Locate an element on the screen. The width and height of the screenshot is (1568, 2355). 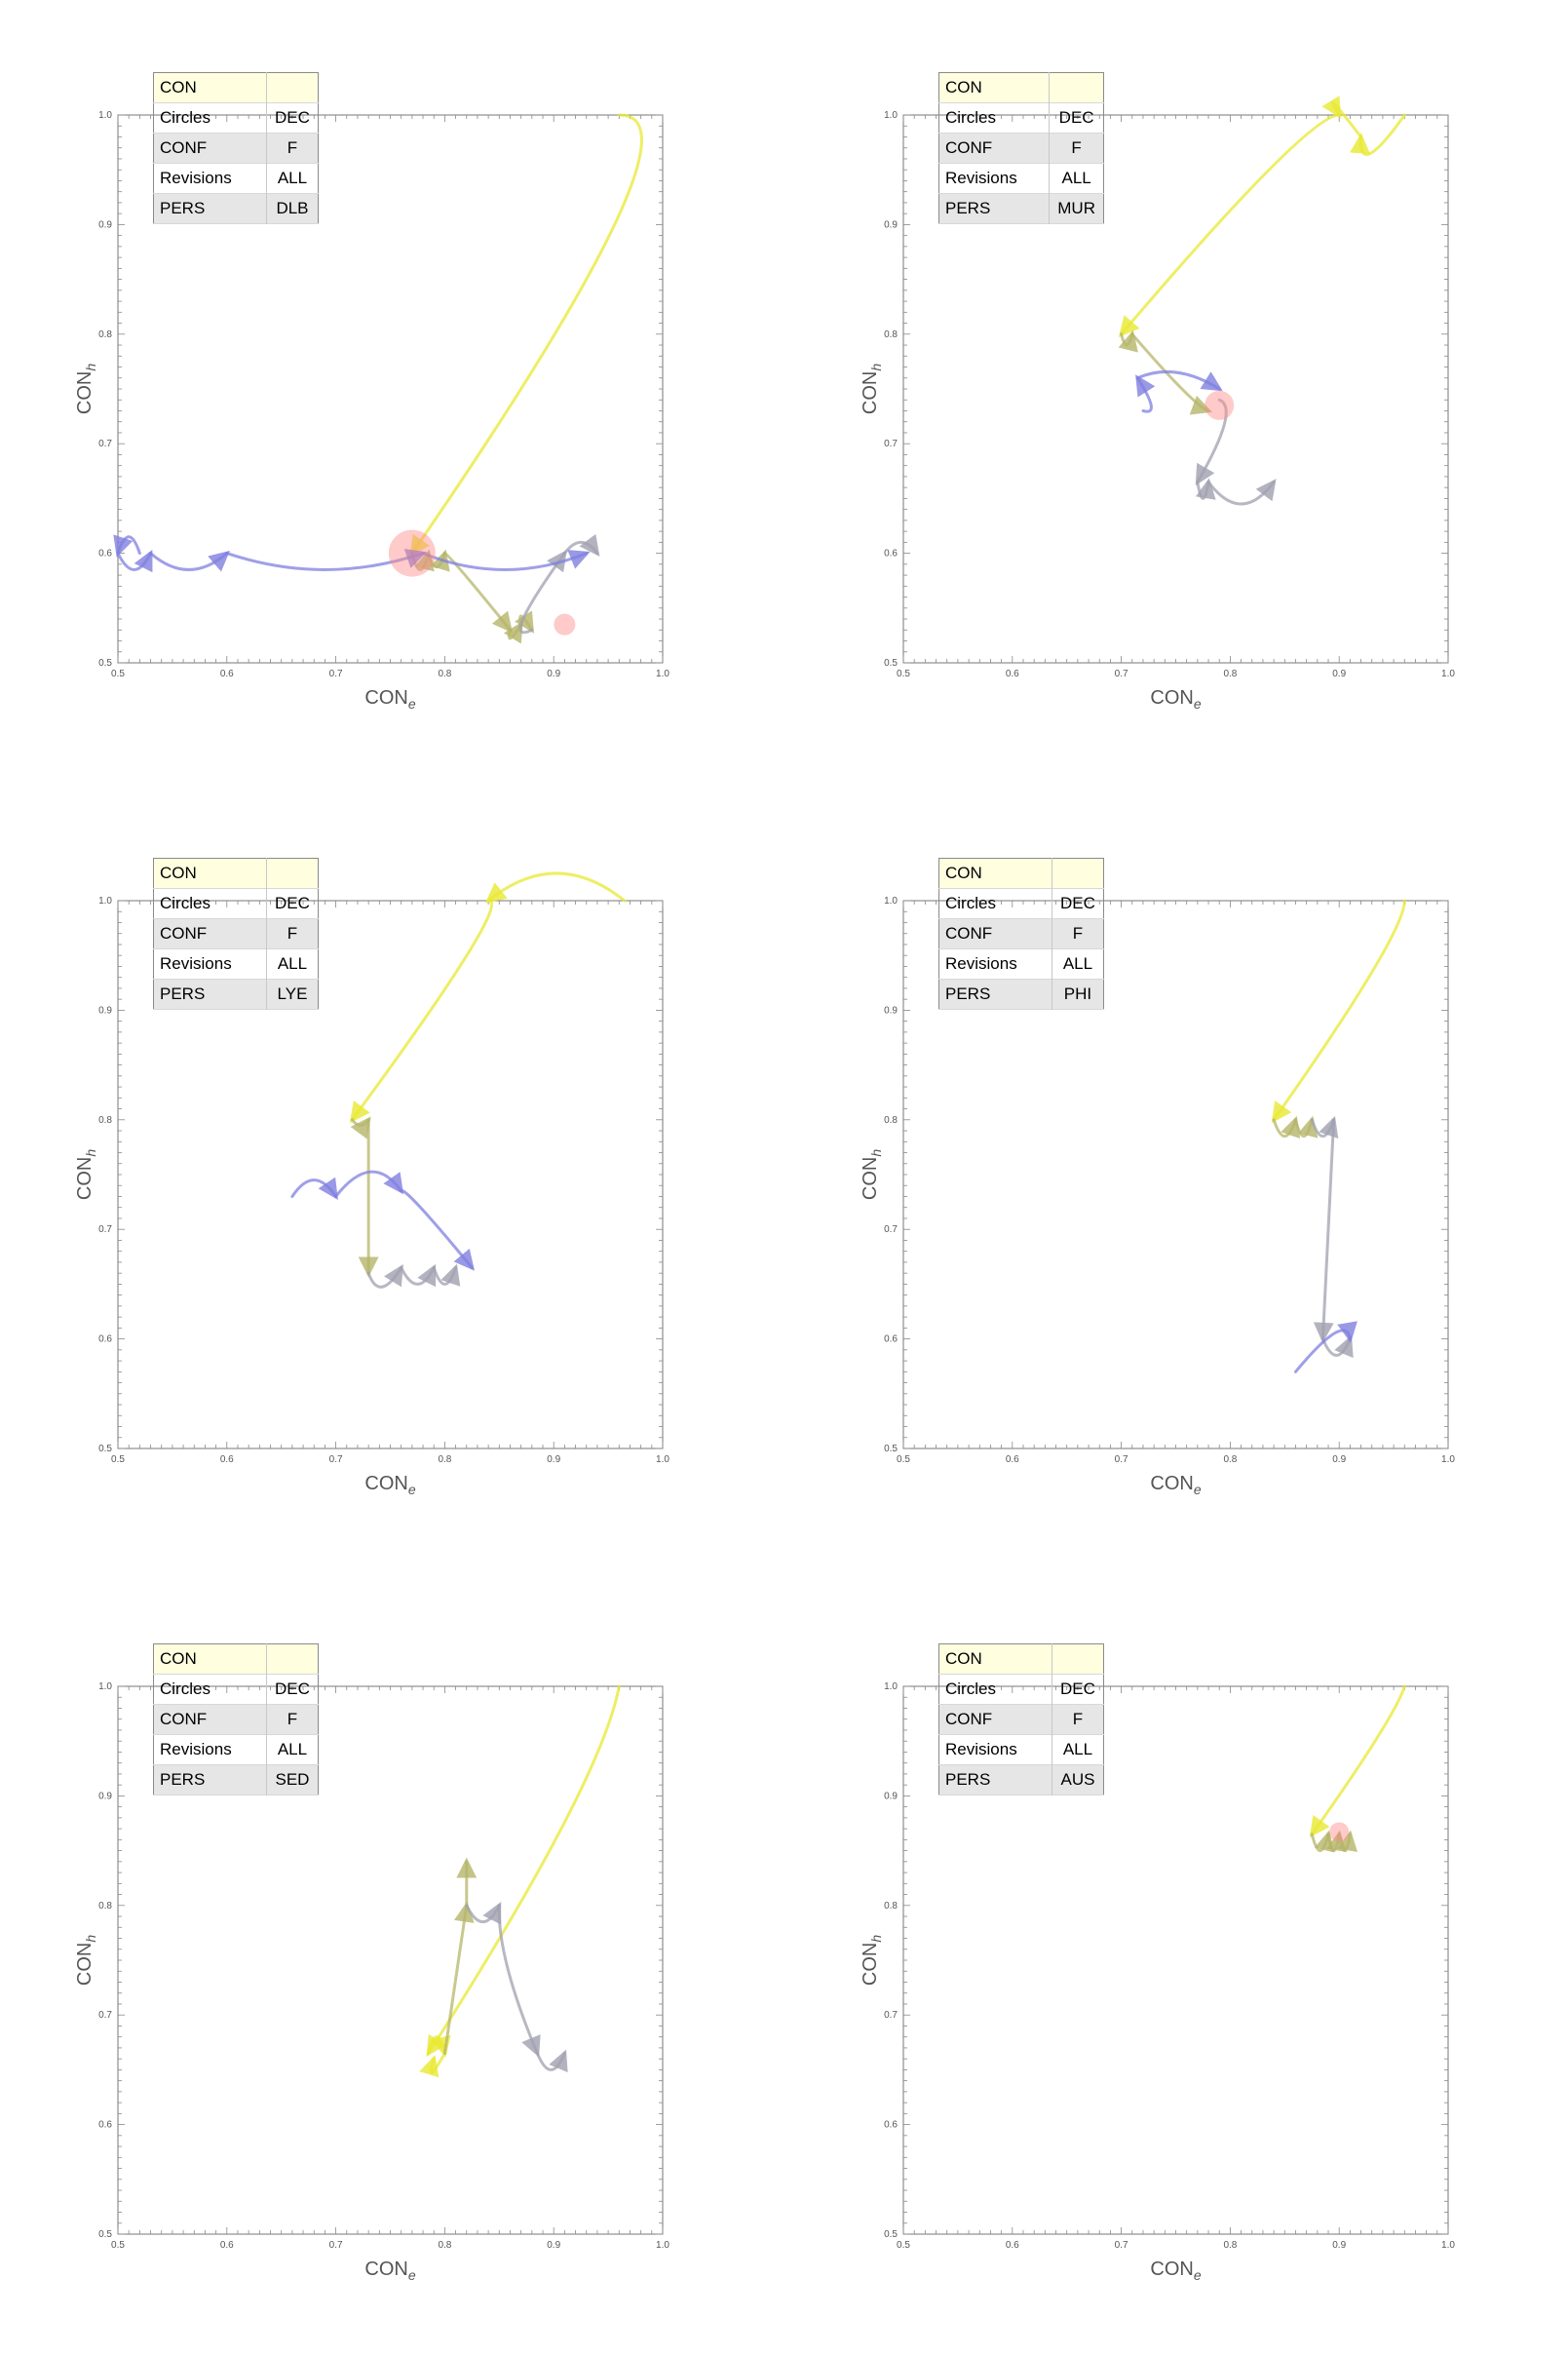
legend-table: CON Circles DEC CONF F Revisions ALL PERS DLB is located at coordinates (236, 148).